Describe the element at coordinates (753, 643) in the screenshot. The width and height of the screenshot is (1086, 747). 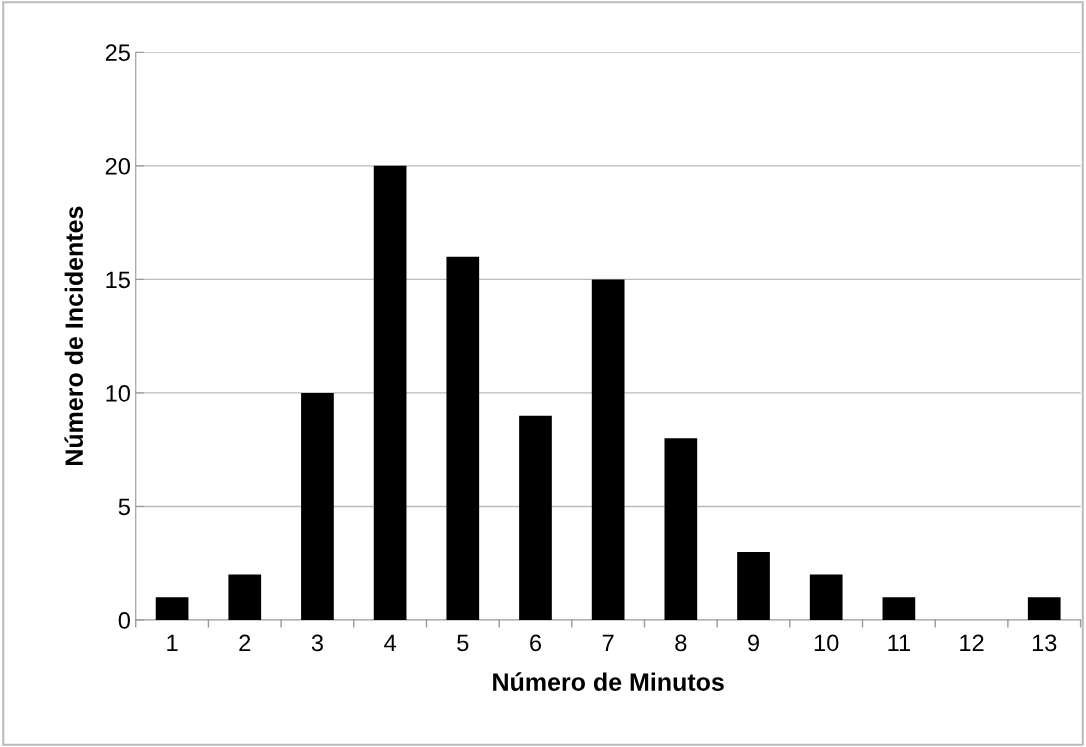
I see `x-tick-label: 9` at that location.